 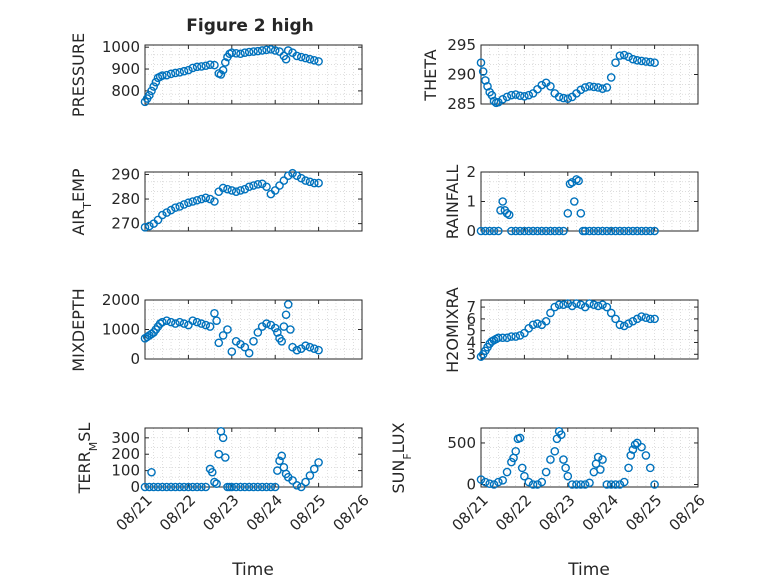 I want to click on panel-theta: THETA 285 290 295, so click(x=560, y=74).